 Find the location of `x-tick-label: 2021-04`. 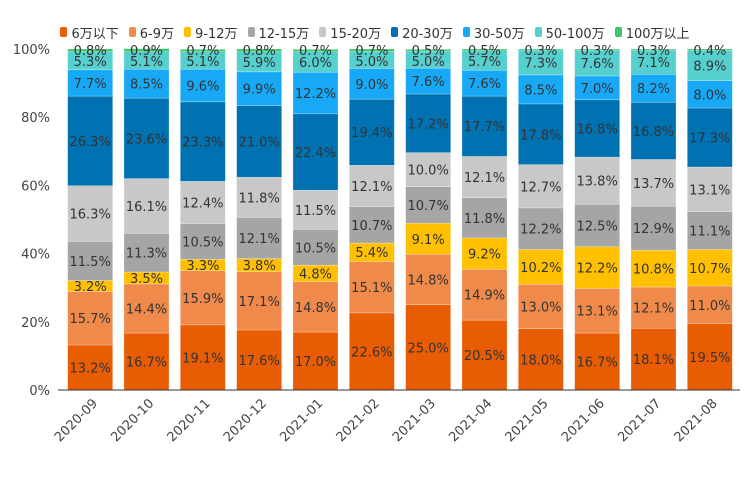

x-tick-label: 2021-04 is located at coordinates (470, 420).